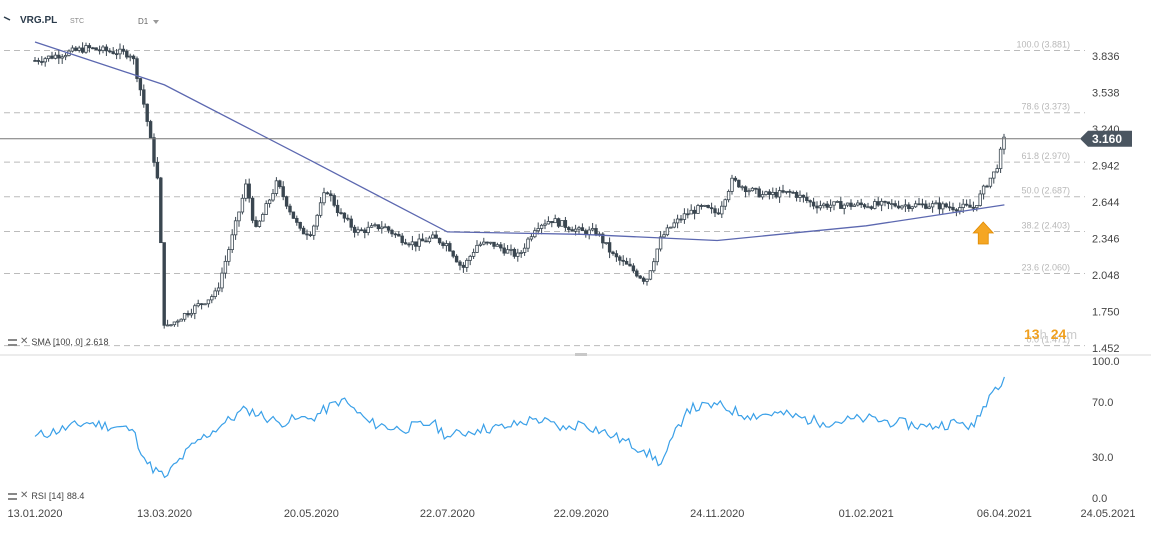  What do you see at coordinates (581, 354) in the screenshot?
I see `pane-resize-handle` at bounding box center [581, 354].